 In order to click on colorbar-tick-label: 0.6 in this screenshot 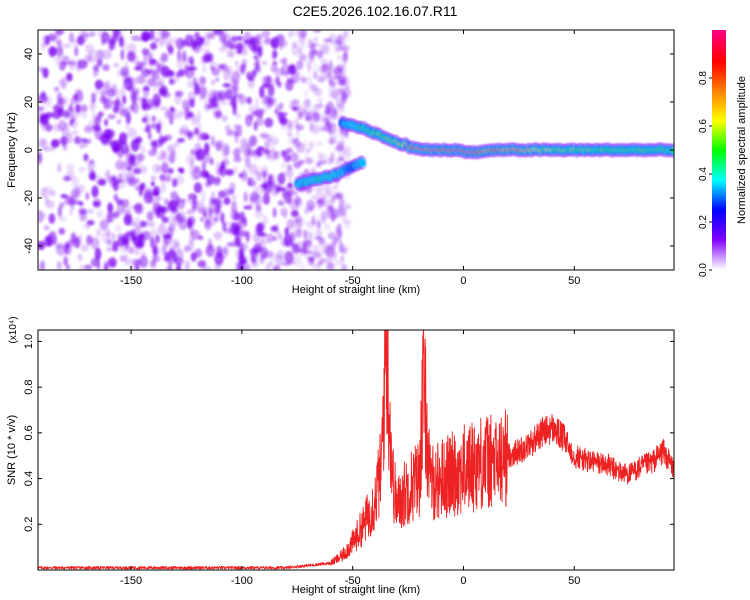, I will do `click(703, 126)`.